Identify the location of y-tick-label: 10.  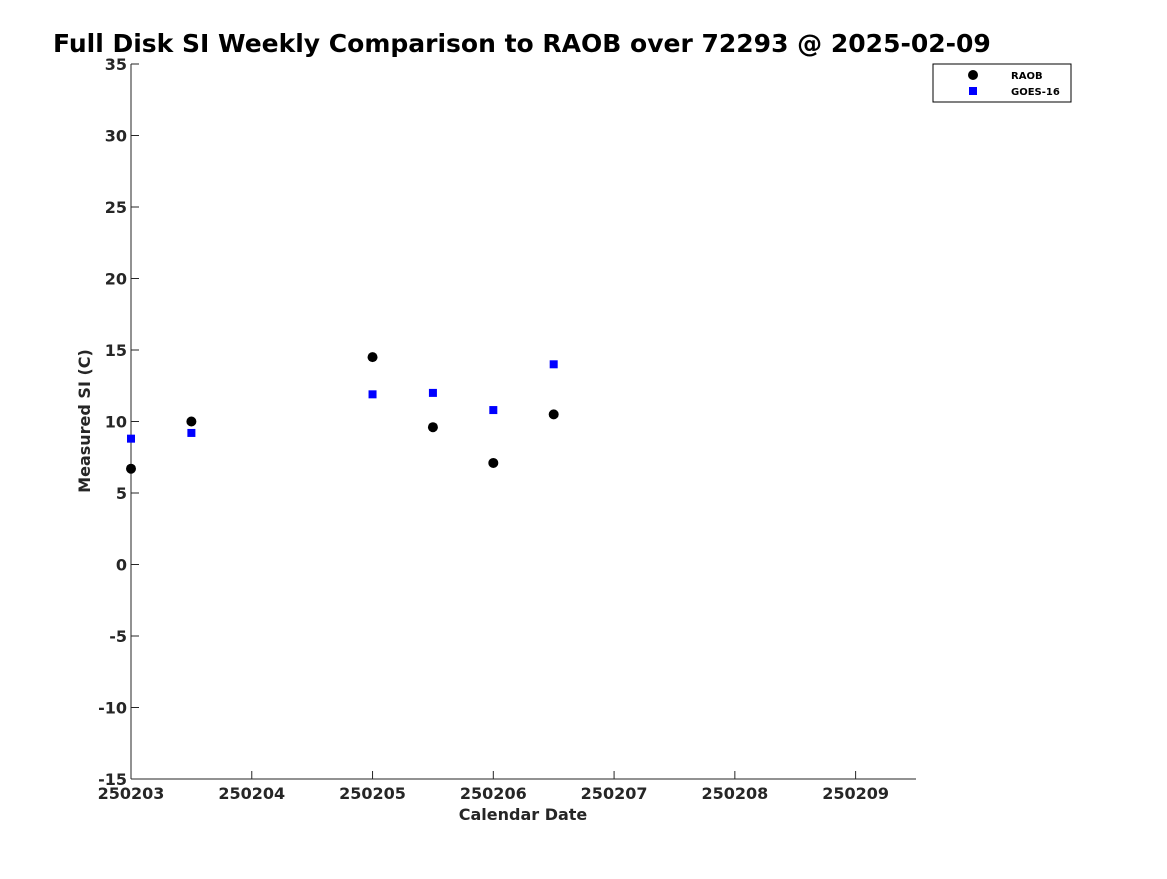
(116, 422).